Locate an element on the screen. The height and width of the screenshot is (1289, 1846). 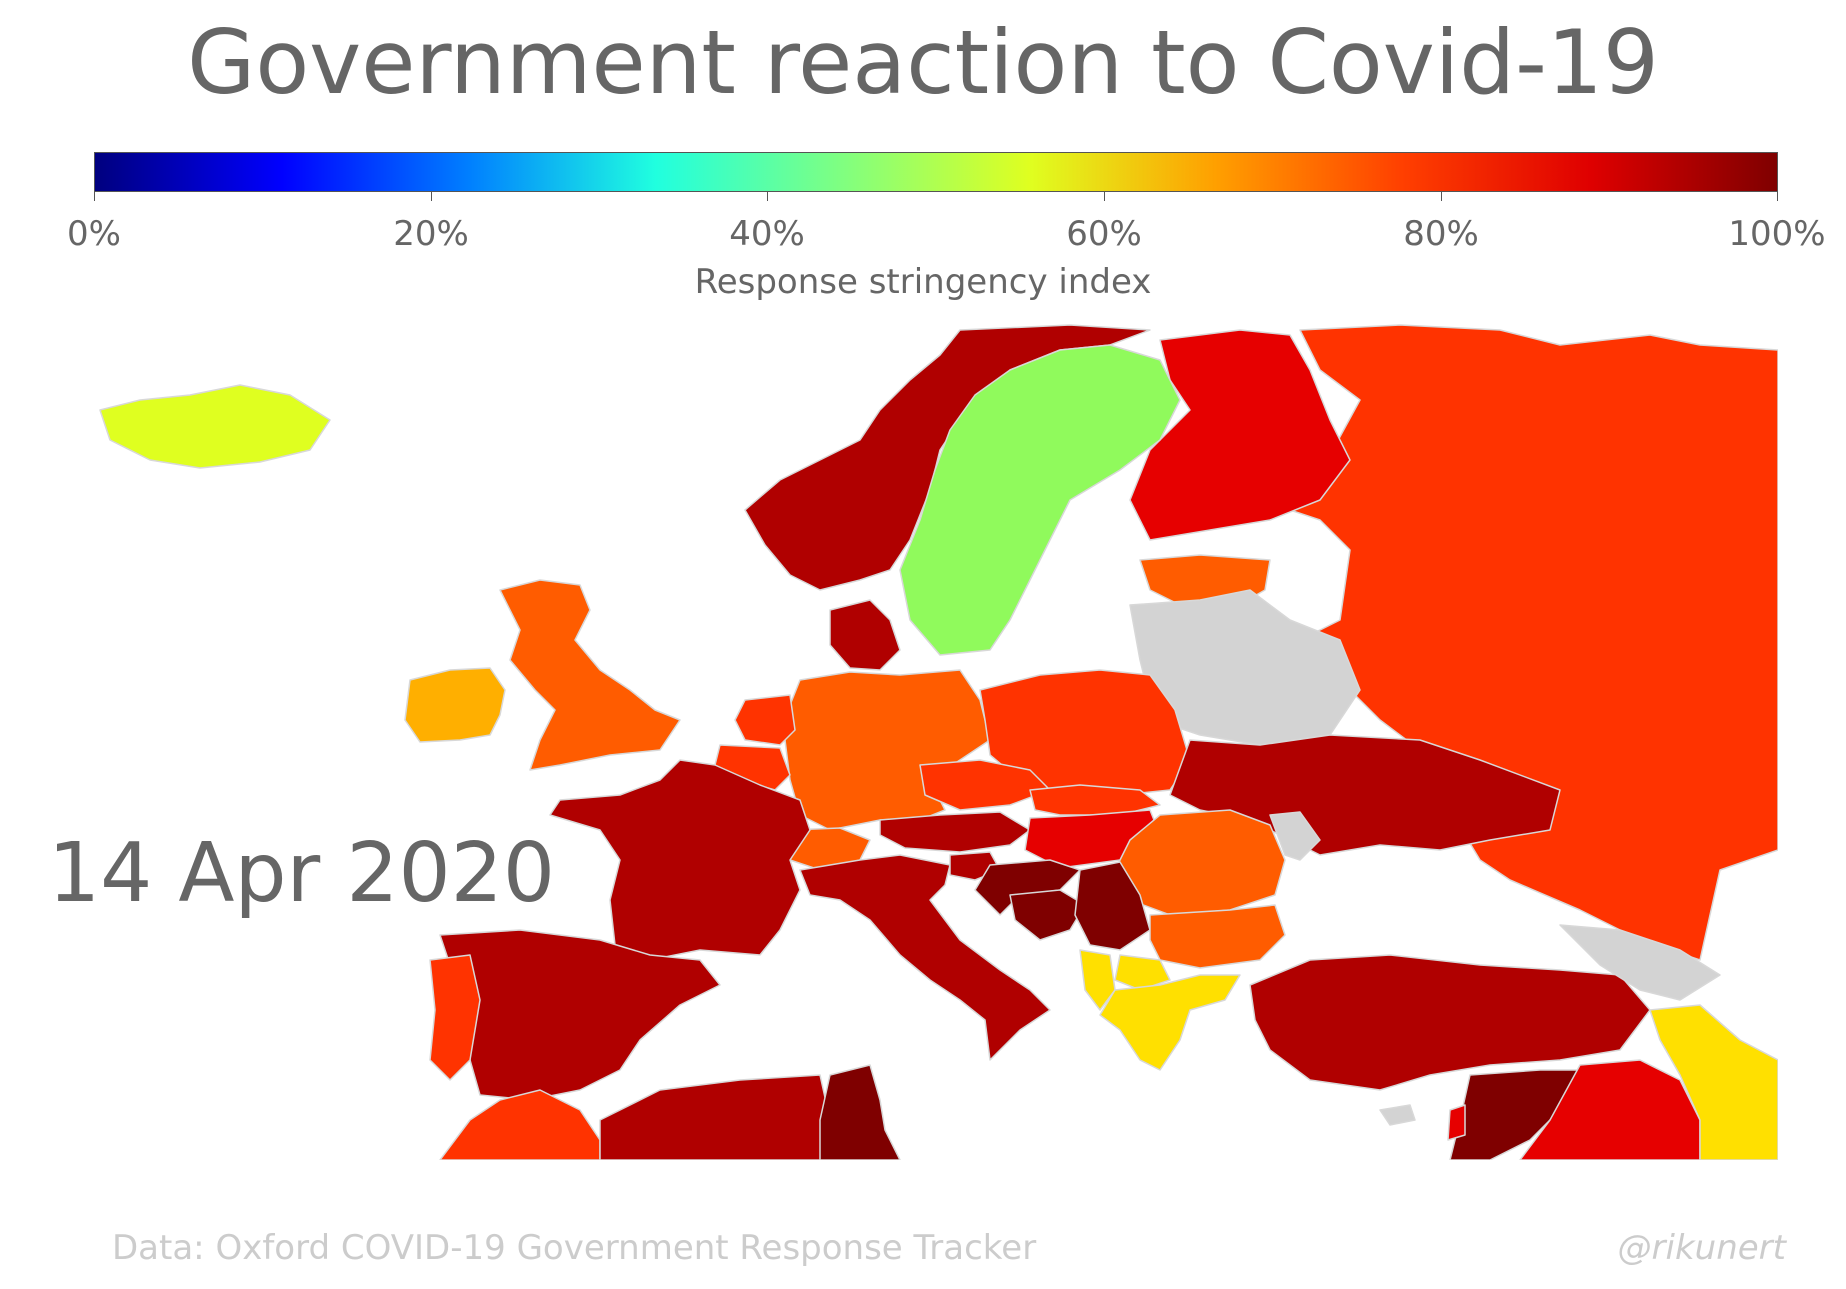
country-spain is located at coordinates (580, 1015).